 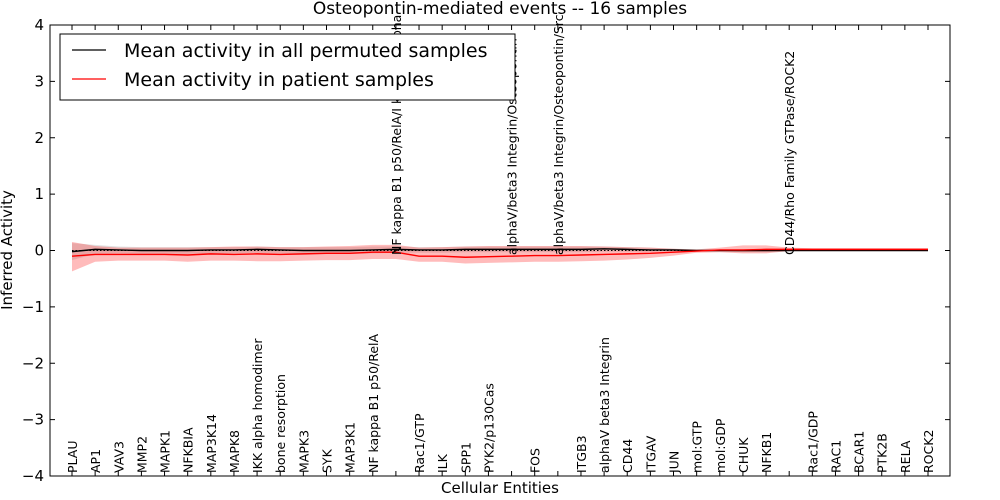 I want to click on x-tick-label: IKK alpha homodimer, so click(x=257, y=405).